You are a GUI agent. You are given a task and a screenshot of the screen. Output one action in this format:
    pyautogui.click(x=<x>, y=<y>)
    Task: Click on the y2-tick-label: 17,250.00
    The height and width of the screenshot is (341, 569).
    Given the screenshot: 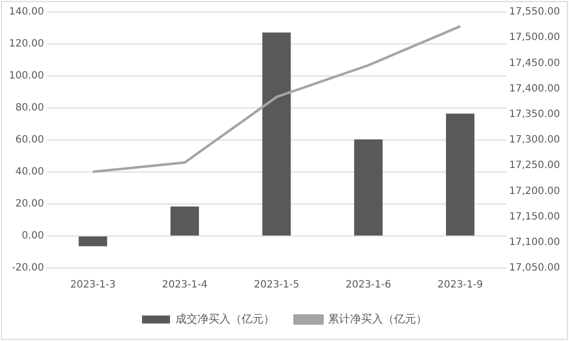 What is the action you would take?
    pyautogui.click(x=534, y=166)
    